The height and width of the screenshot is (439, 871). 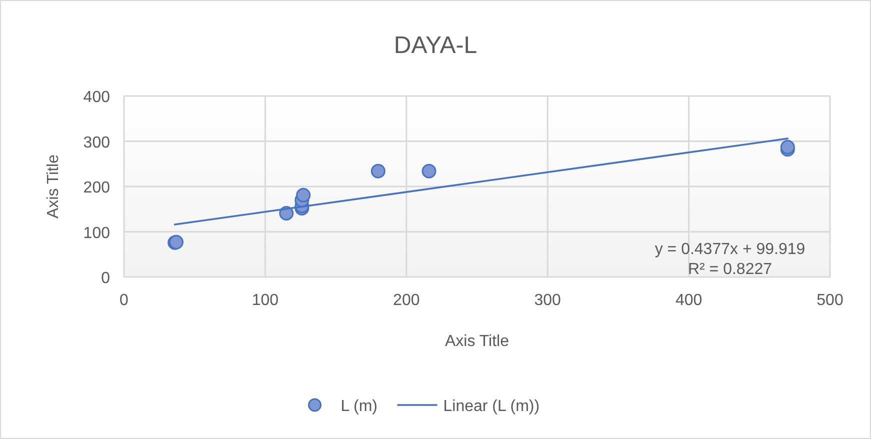 What do you see at coordinates (53, 186) in the screenshot?
I see `y-axis-title: Axis Title` at bounding box center [53, 186].